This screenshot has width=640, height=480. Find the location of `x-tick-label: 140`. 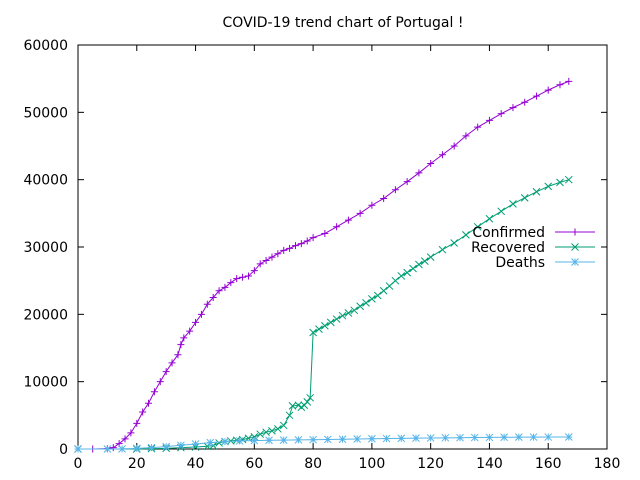

x-tick-label: 140 is located at coordinates (489, 464).